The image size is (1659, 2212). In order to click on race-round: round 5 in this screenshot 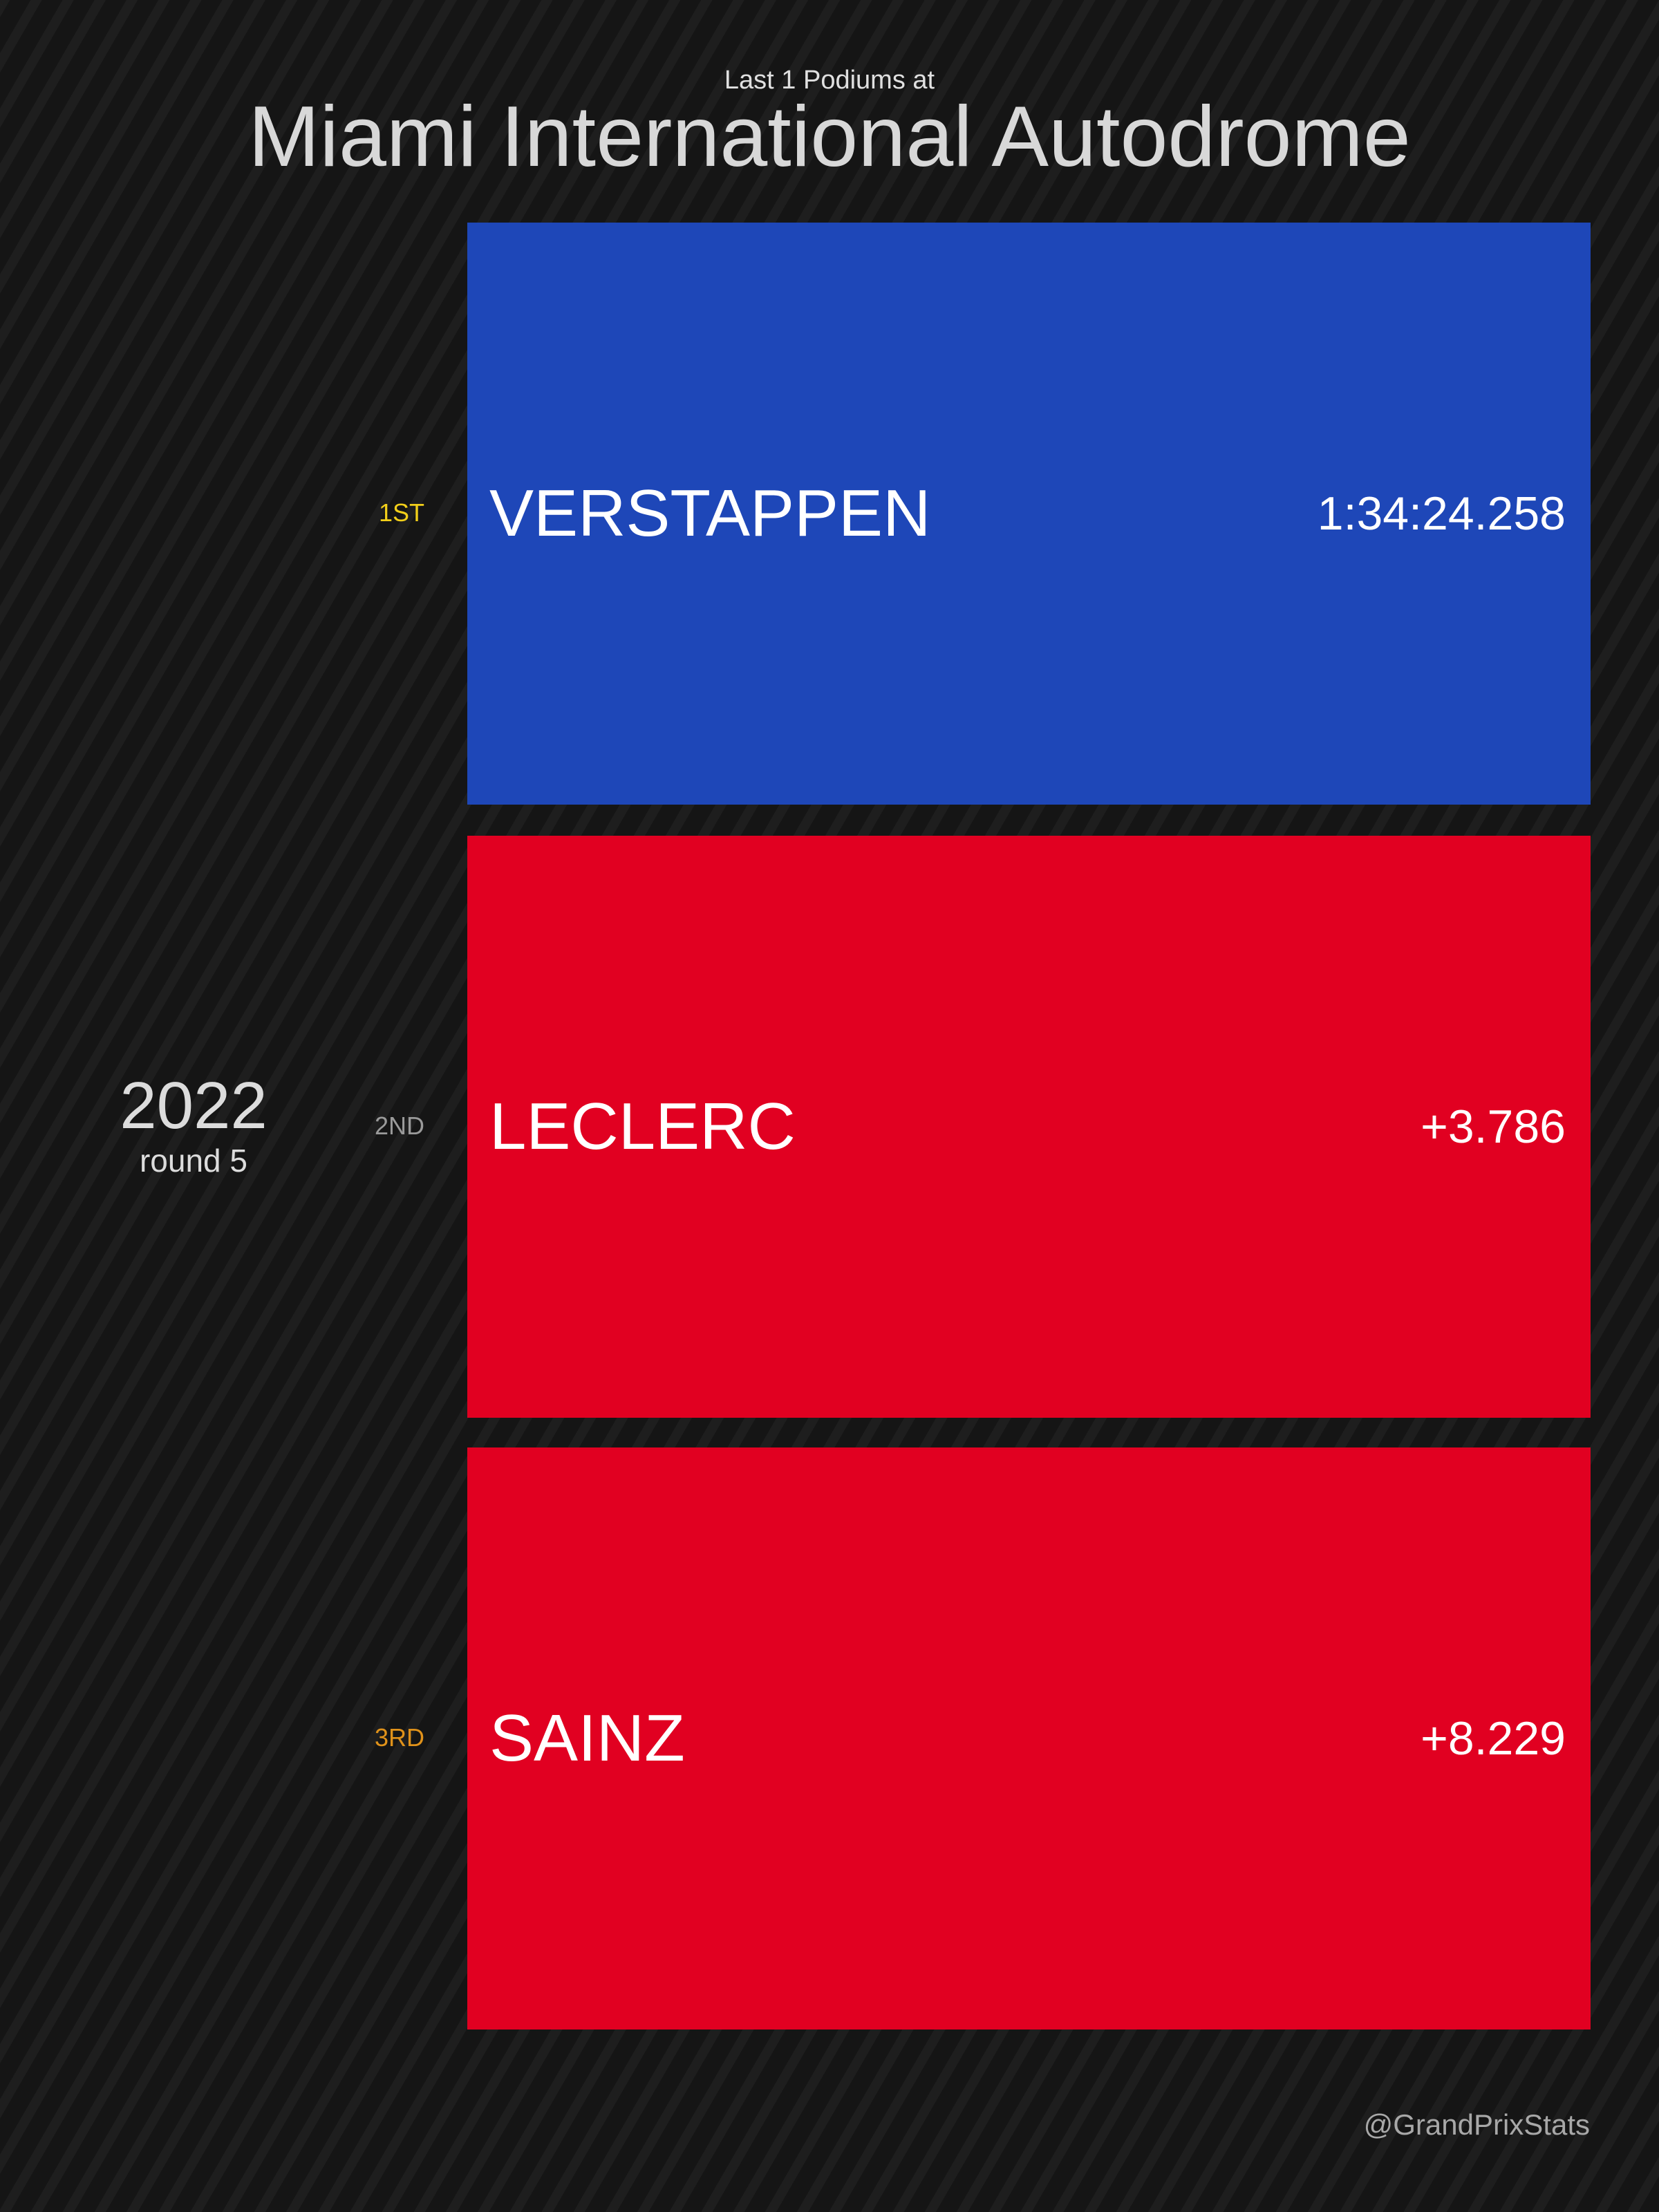, I will do `click(193, 1161)`.